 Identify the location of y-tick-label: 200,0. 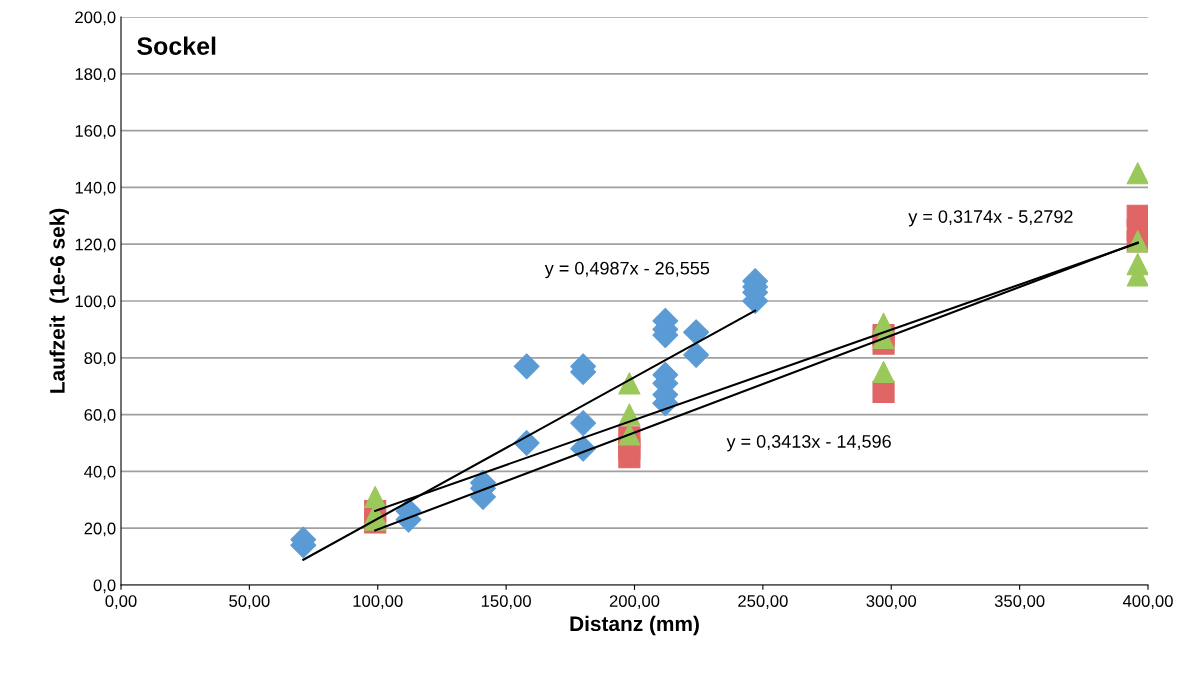
(95, 18).